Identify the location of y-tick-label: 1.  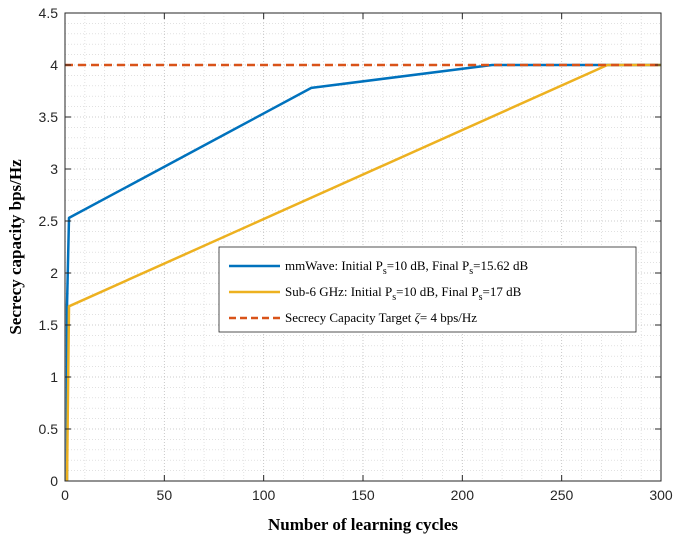
(54, 377).